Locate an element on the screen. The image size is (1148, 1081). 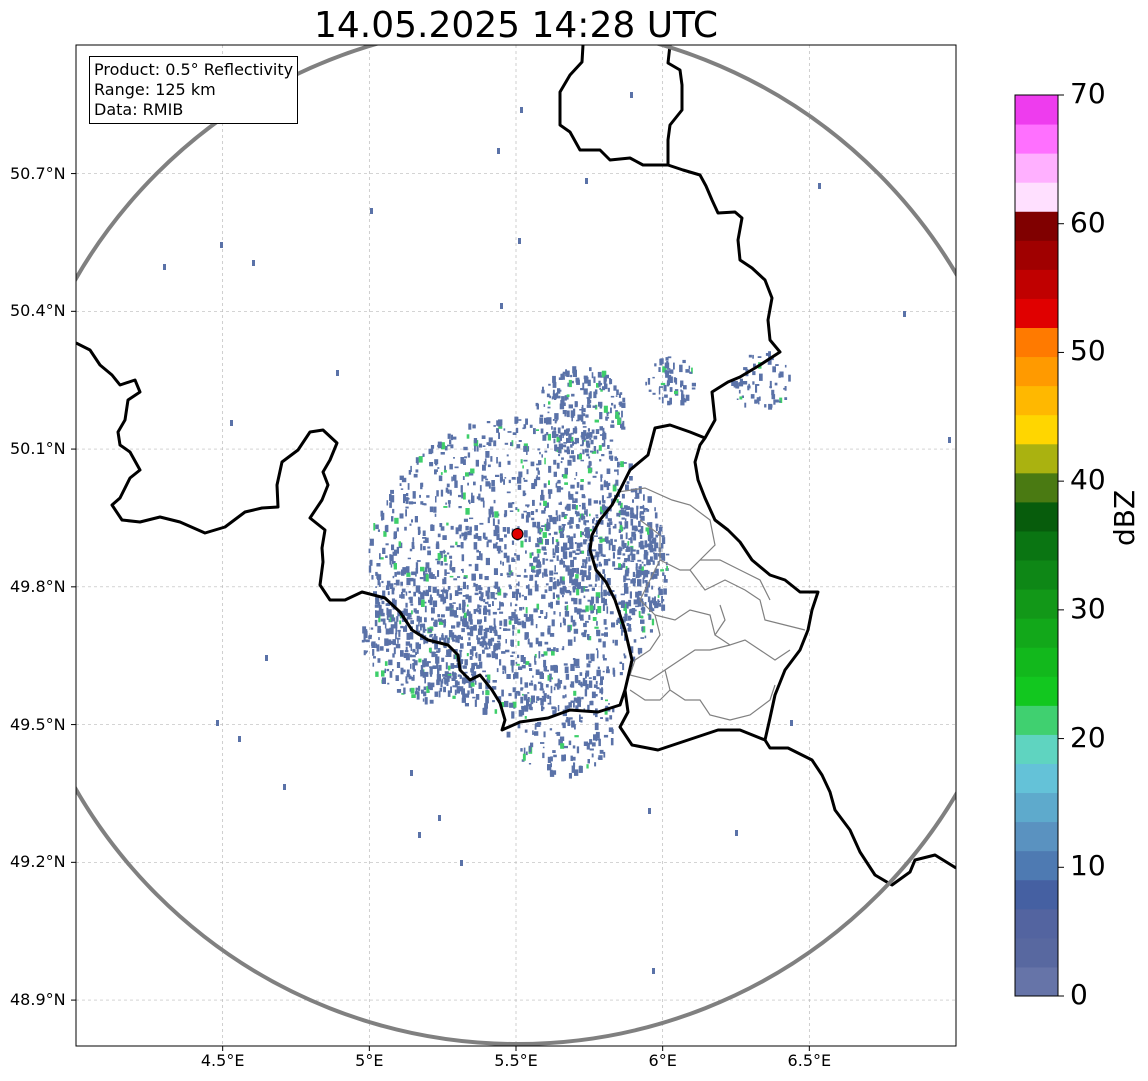
lon-tick-label: 6.5°E is located at coordinates (809, 1060).